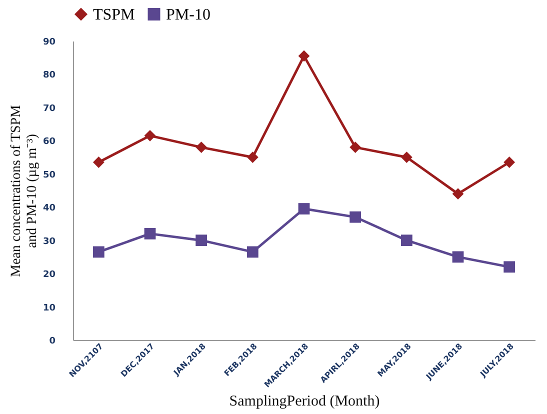 The height and width of the screenshot is (414, 547). What do you see at coordinates (49, 109) in the screenshot?
I see `y-tick-label: 70` at bounding box center [49, 109].